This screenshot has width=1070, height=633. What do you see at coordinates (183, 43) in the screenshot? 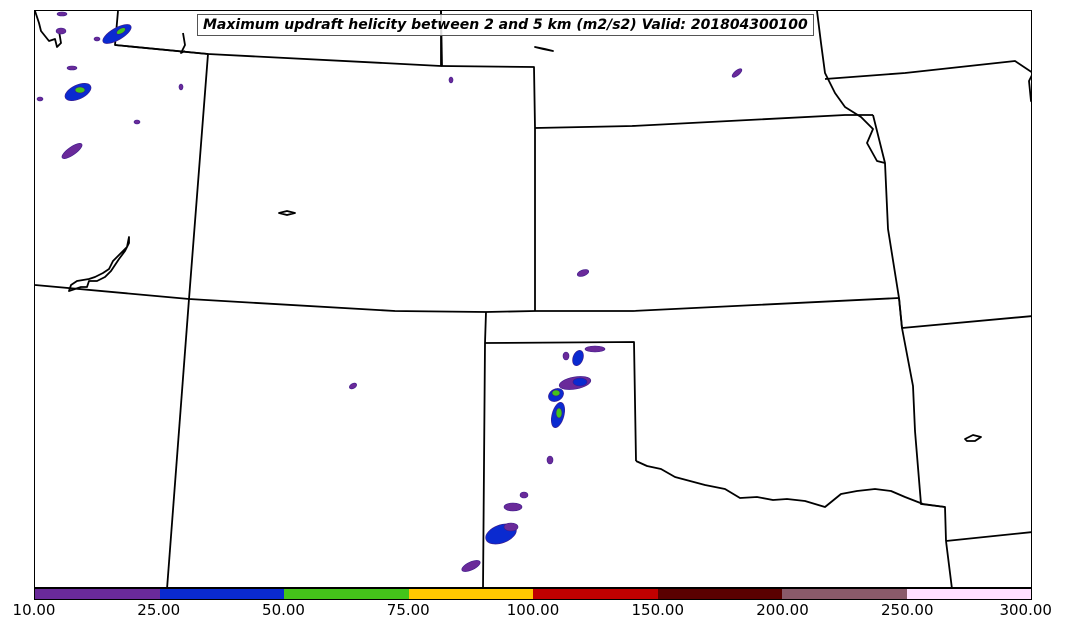
I see `coast-west-small` at bounding box center [183, 43].